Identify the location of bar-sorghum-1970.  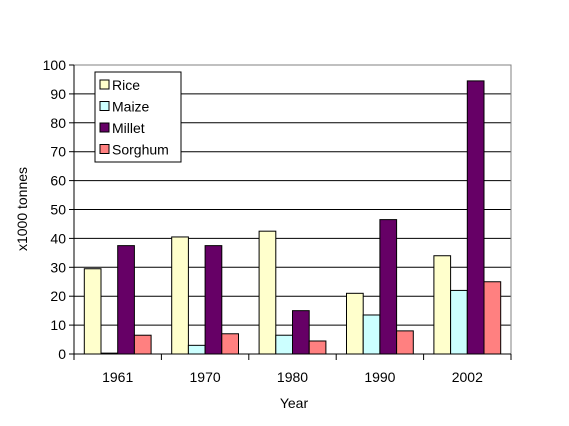
(230, 344).